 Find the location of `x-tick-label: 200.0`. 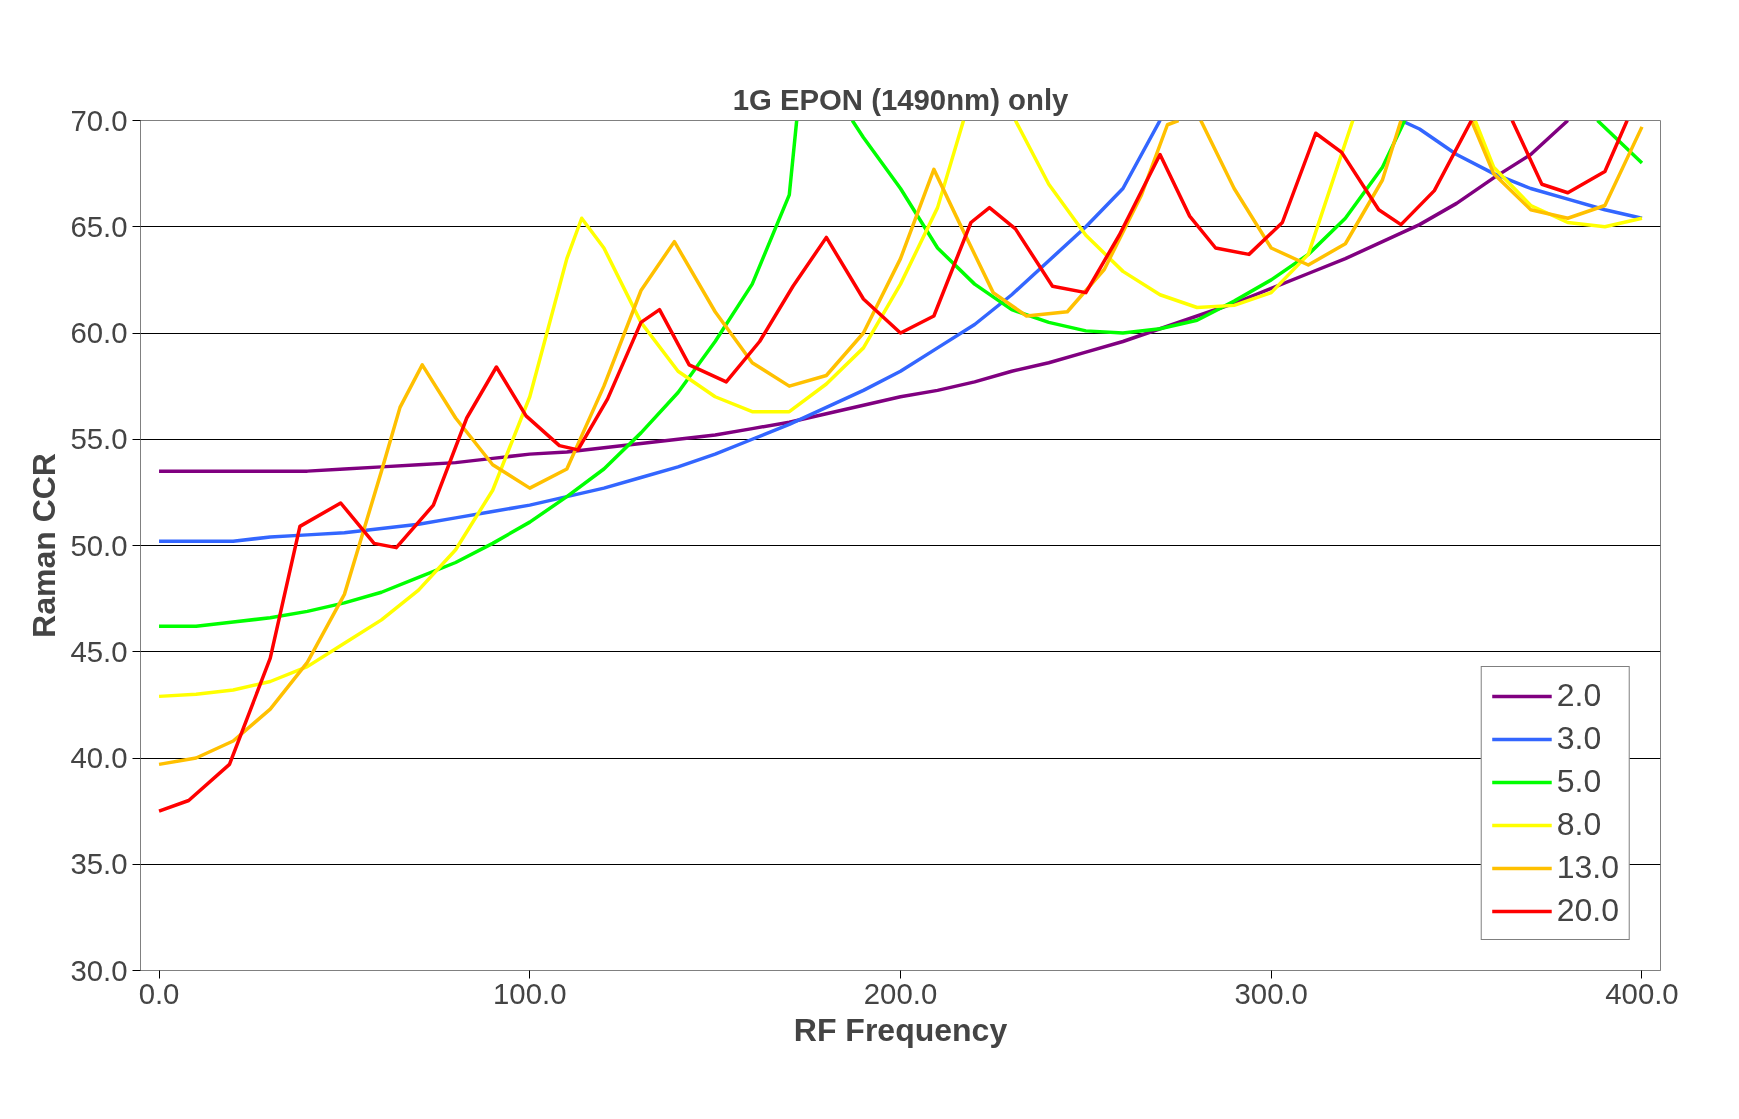

x-tick-label: 200.0 is located at coordinates (900, 993).